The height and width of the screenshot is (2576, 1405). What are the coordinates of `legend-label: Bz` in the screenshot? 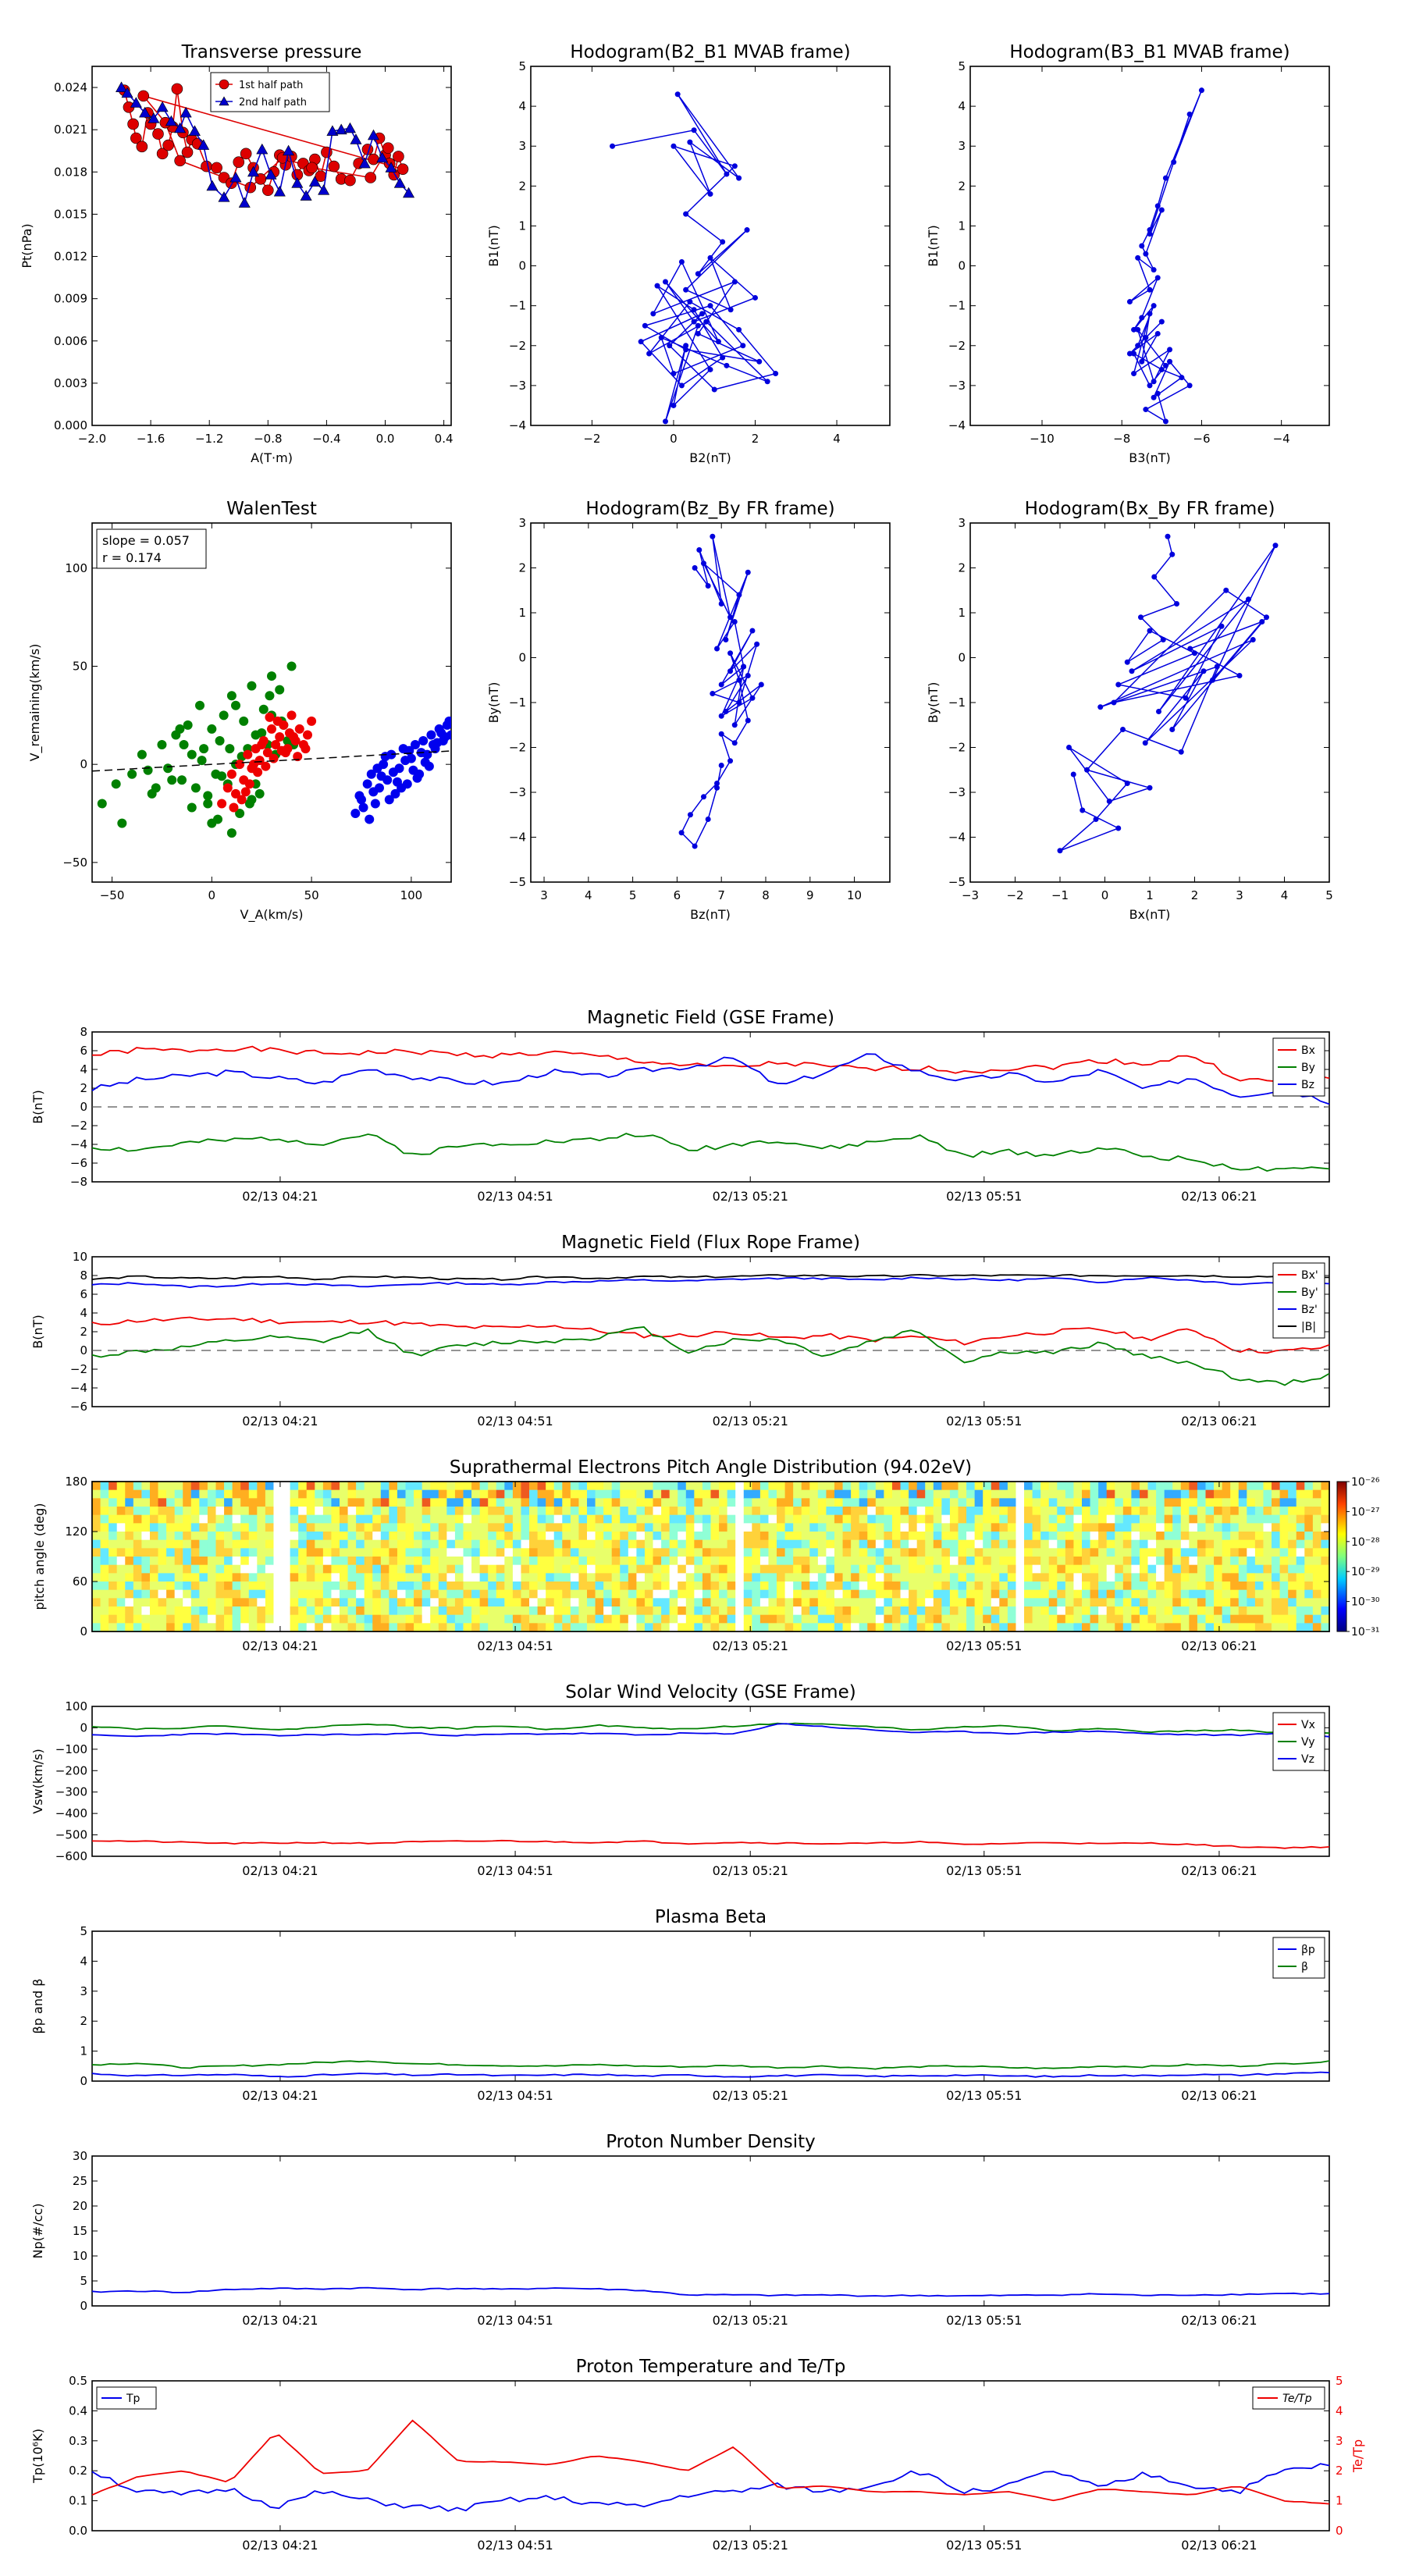 It's located at (1307, 1085).